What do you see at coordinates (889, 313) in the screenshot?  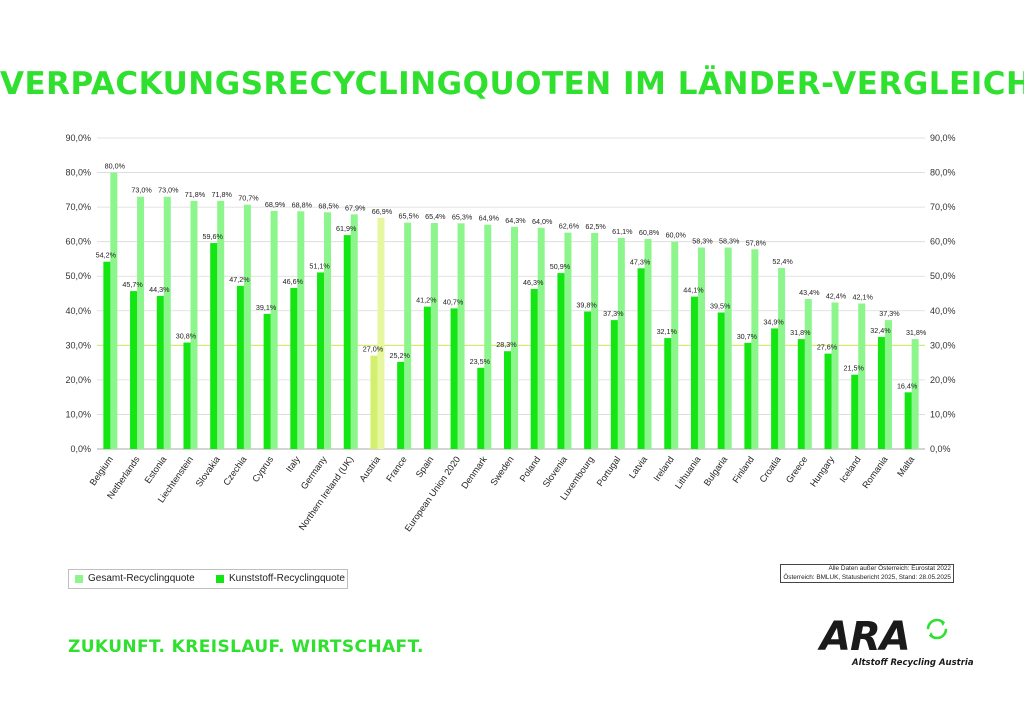 I see `data-label-gesamt: 37,3%` at bounding box center [889, 313].